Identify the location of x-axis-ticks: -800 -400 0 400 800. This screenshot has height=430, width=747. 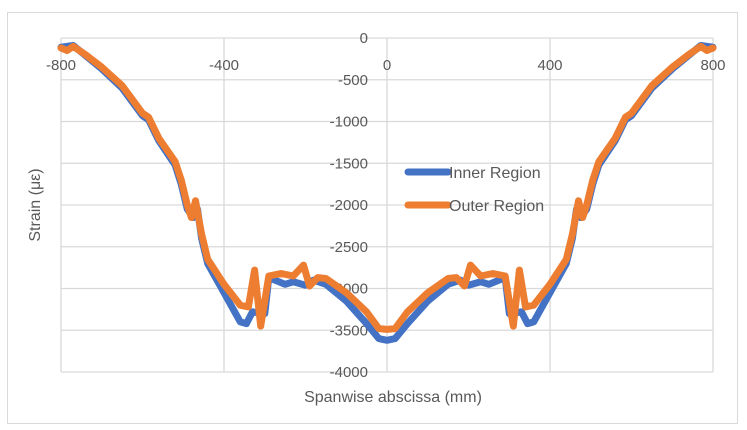
(386, 65).